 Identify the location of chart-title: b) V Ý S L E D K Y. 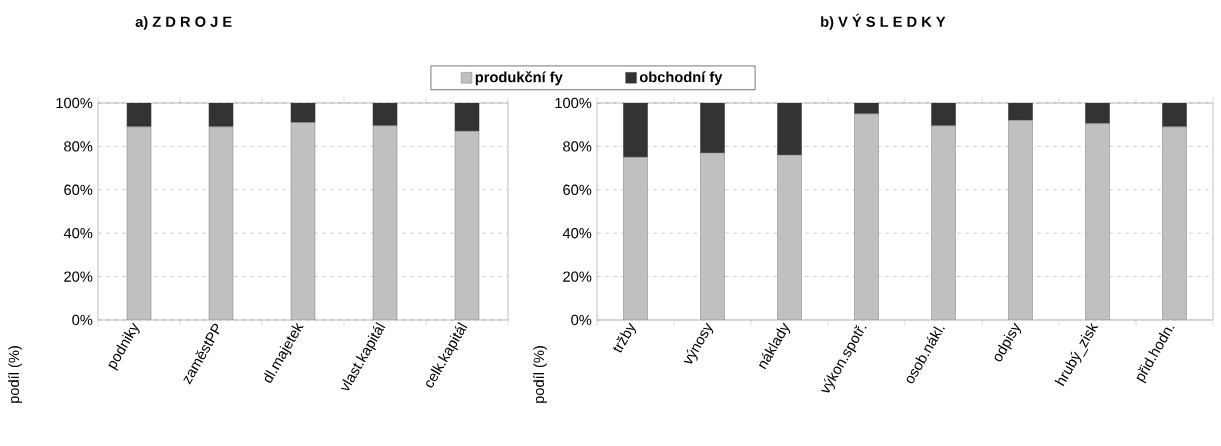
(883, 21).